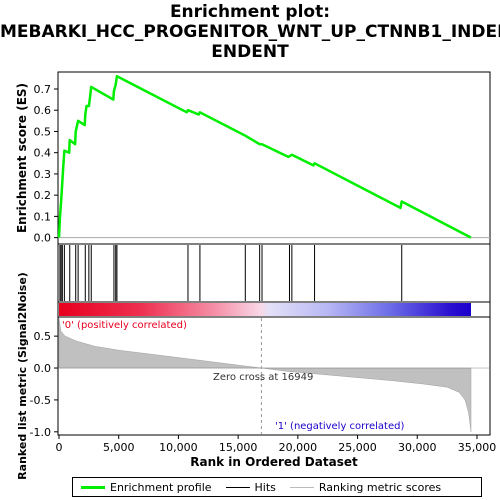 The width and height of the screenshot is (500, 500). Describe the element at coordinates (265, 487) in the screenshot. I see `legend-hits-label: Hits` at that location.